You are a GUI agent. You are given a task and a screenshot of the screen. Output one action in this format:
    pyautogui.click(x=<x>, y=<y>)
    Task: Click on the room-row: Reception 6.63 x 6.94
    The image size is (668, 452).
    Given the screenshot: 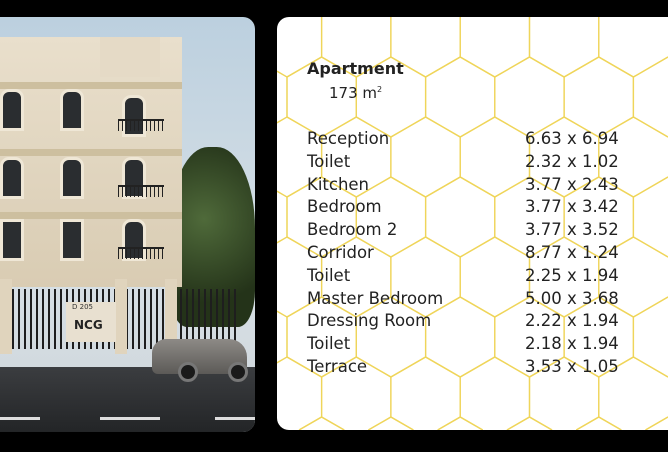 What is the action you would take?
    pyautogui.click(x=463, y=139)
    